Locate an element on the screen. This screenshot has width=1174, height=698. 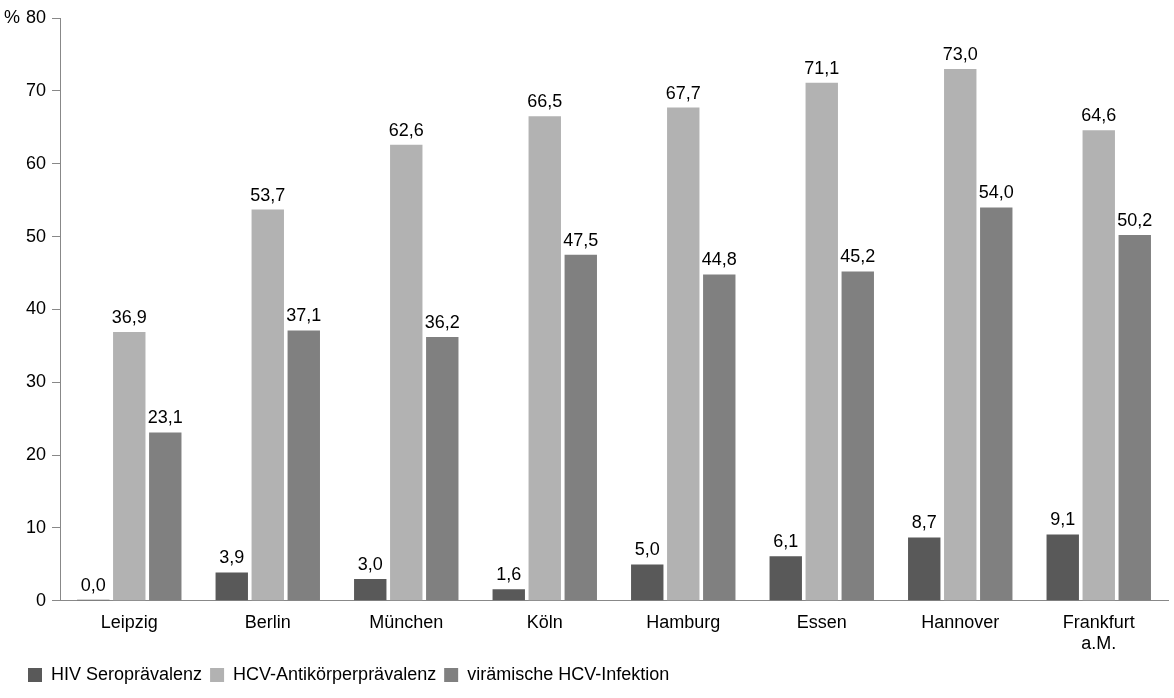
data-label: 3,9 is located at coordinates (232, 557).